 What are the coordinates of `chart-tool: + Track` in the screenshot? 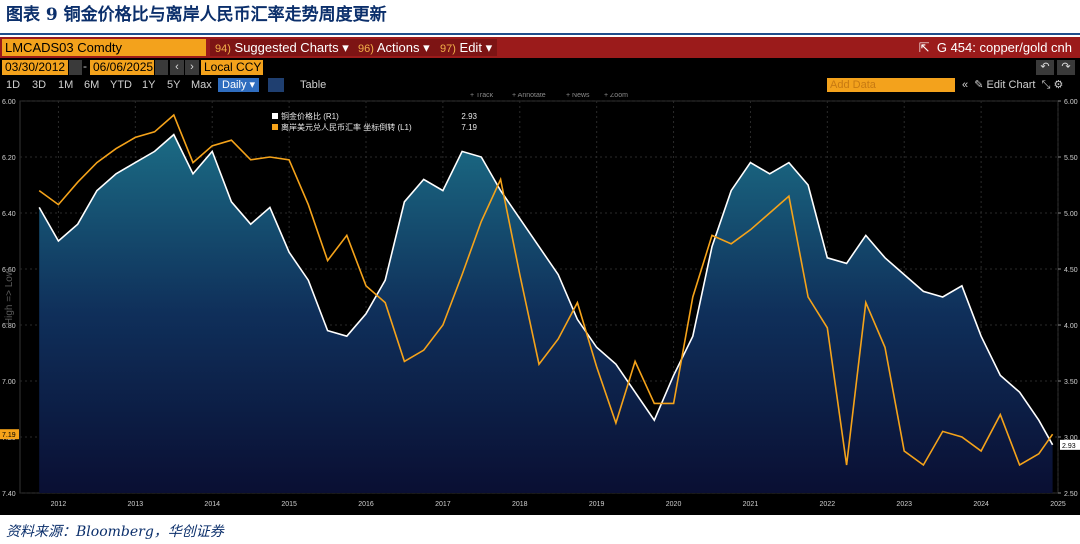 It's located at (482, 96).